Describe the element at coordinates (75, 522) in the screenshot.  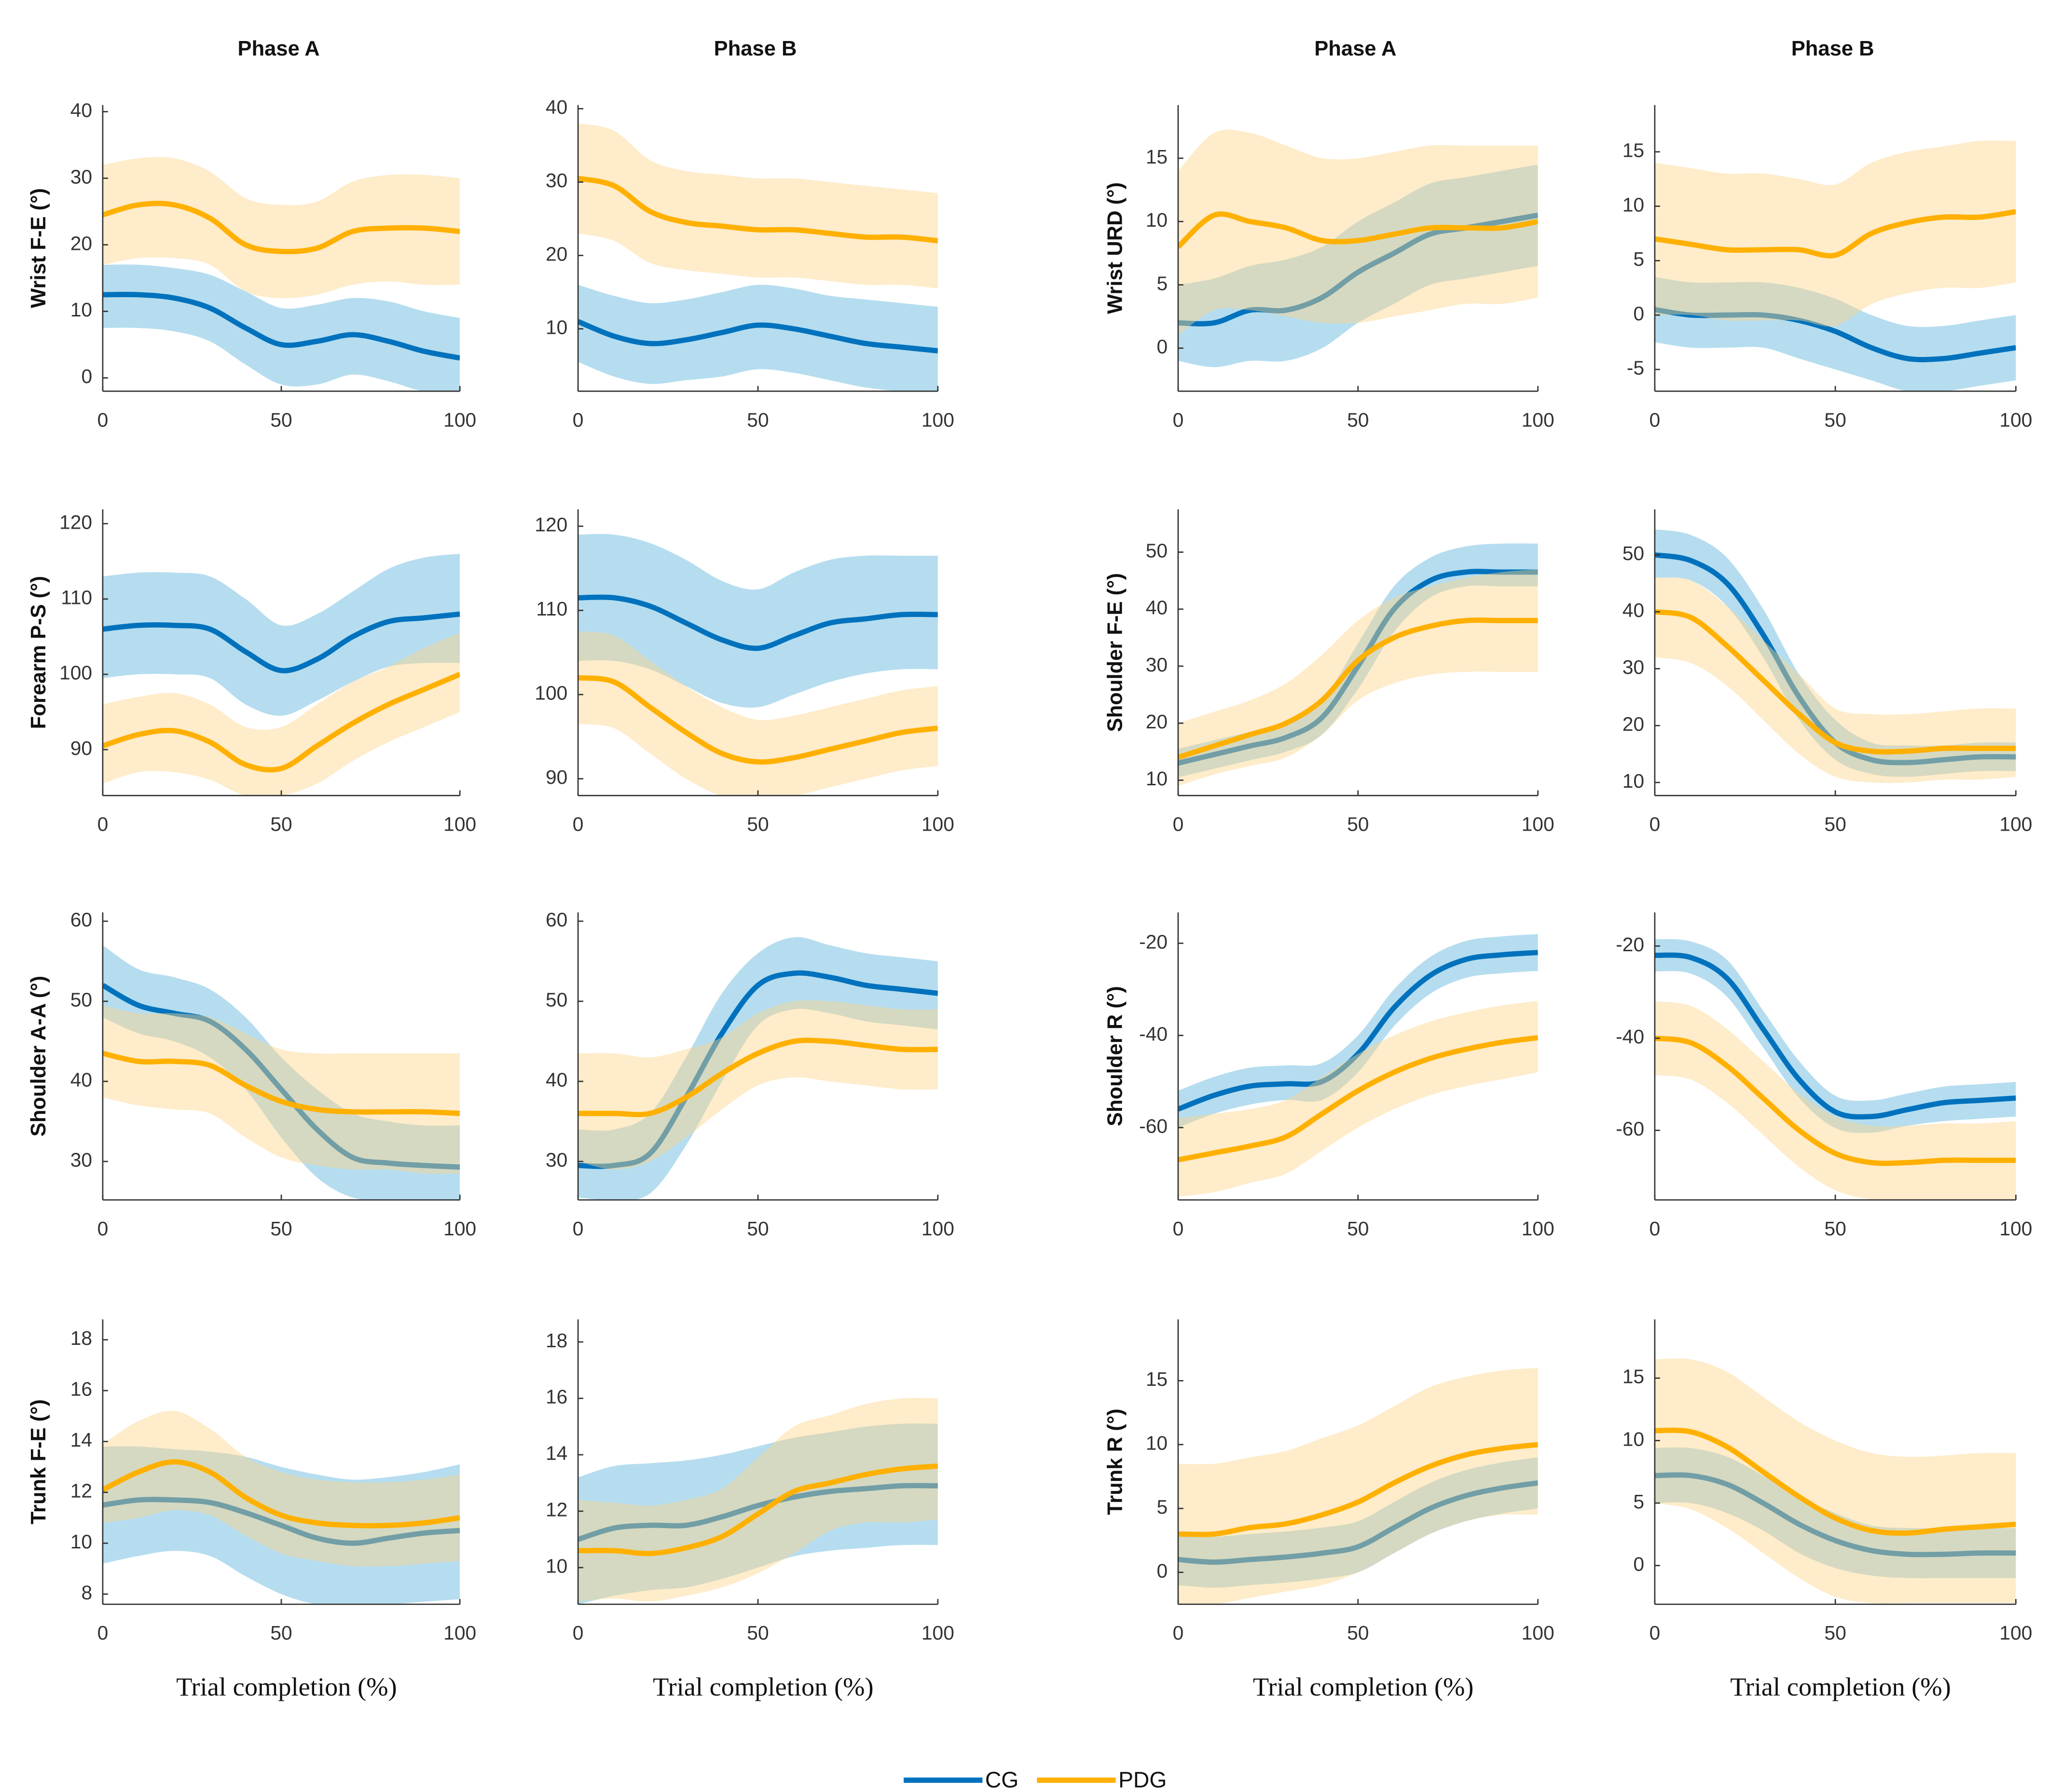
I see `y-tick-label: 120` at that location.